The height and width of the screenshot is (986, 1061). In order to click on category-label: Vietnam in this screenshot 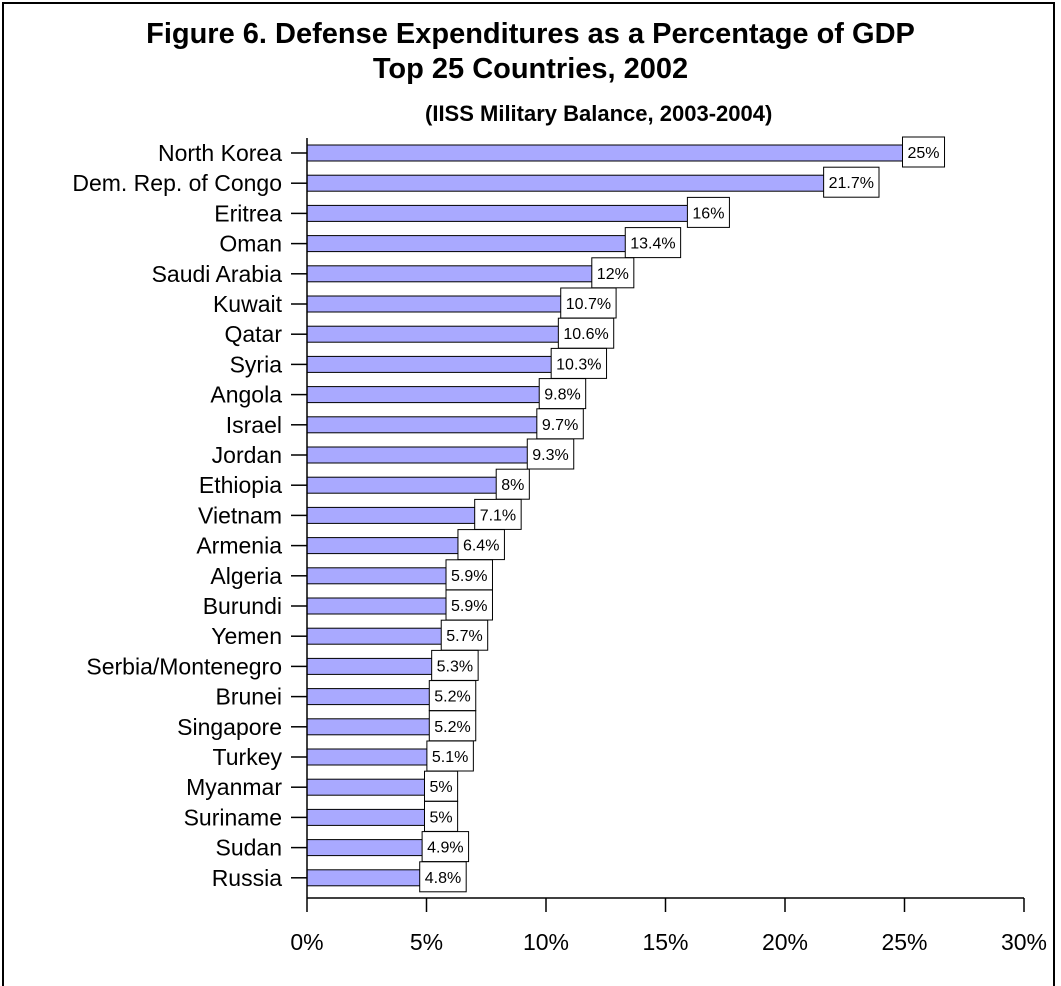, I will do `click(240, 515)`.